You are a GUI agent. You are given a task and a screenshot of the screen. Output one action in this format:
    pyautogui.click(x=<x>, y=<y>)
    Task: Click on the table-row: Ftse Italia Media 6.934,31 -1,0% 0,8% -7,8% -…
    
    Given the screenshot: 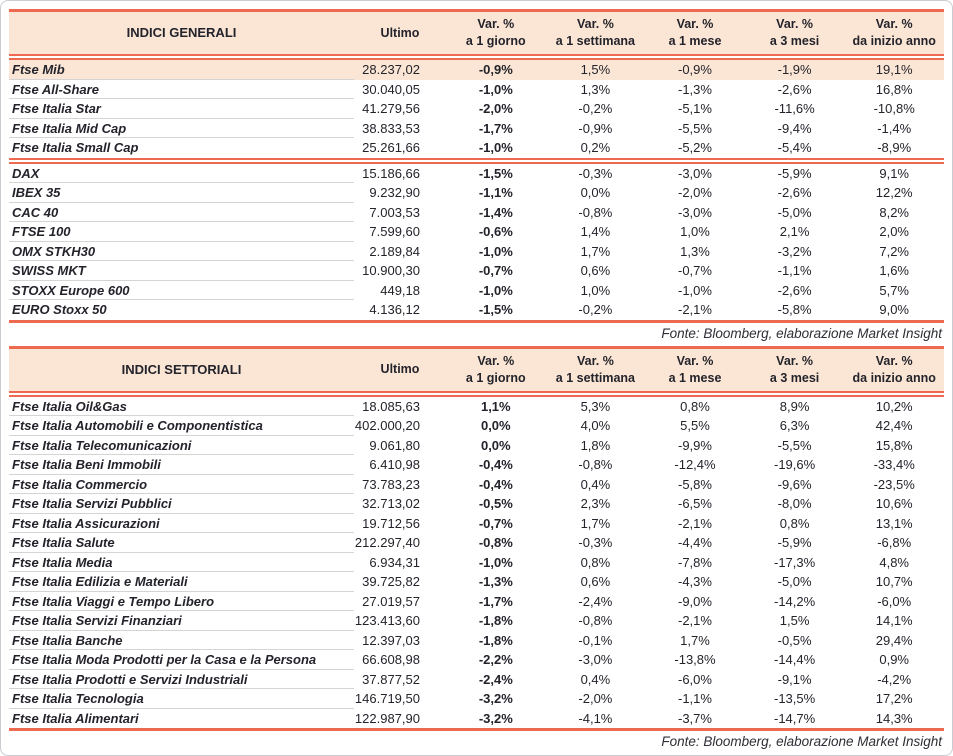 What is the action you would take?
    pyautogui.click(x=476, y=562)
    